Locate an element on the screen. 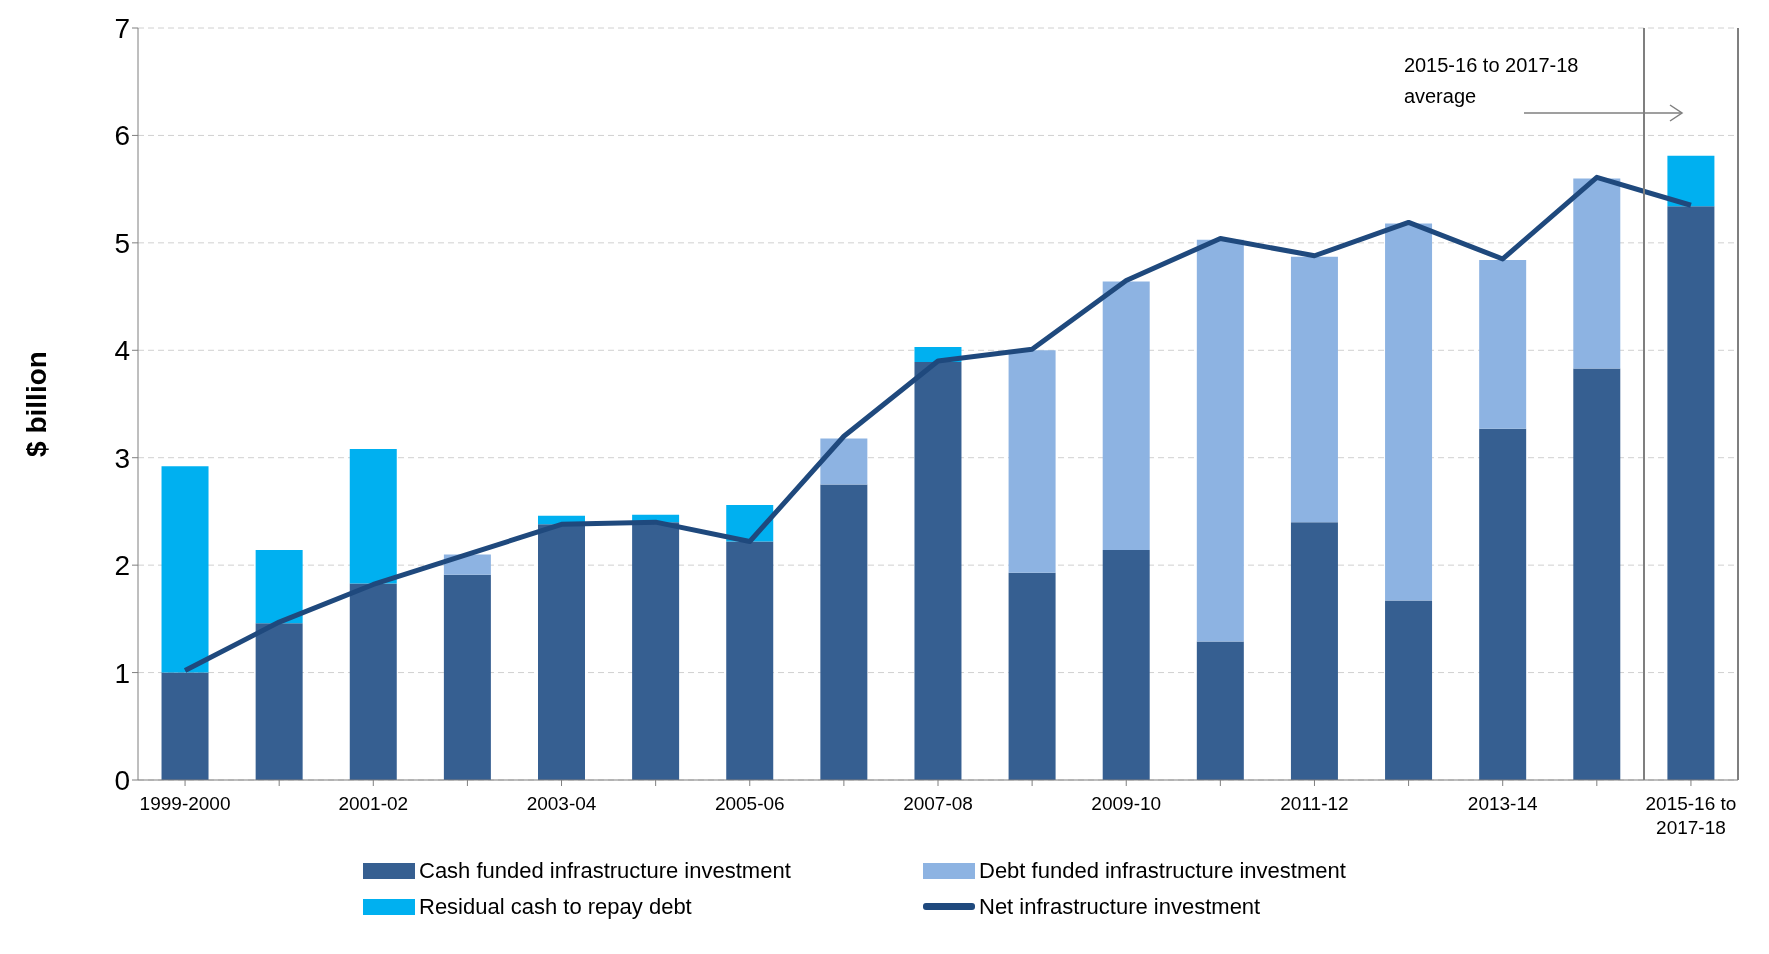 The image size is (1769, 954). y-tick-label: 5 is located at coordinates (122, 243).